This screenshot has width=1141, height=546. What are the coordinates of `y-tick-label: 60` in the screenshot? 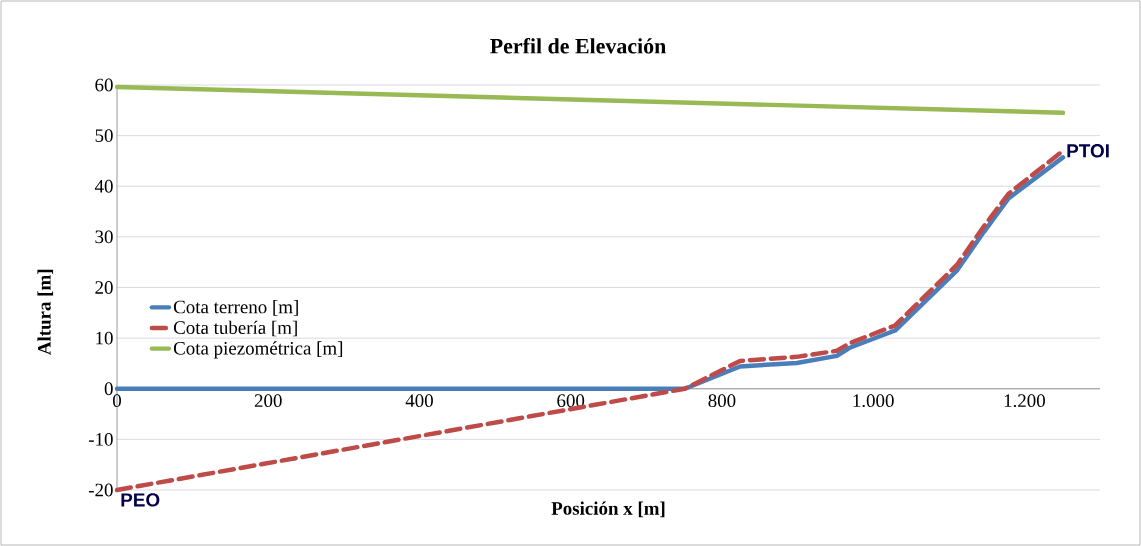 It's located at (104, 85).